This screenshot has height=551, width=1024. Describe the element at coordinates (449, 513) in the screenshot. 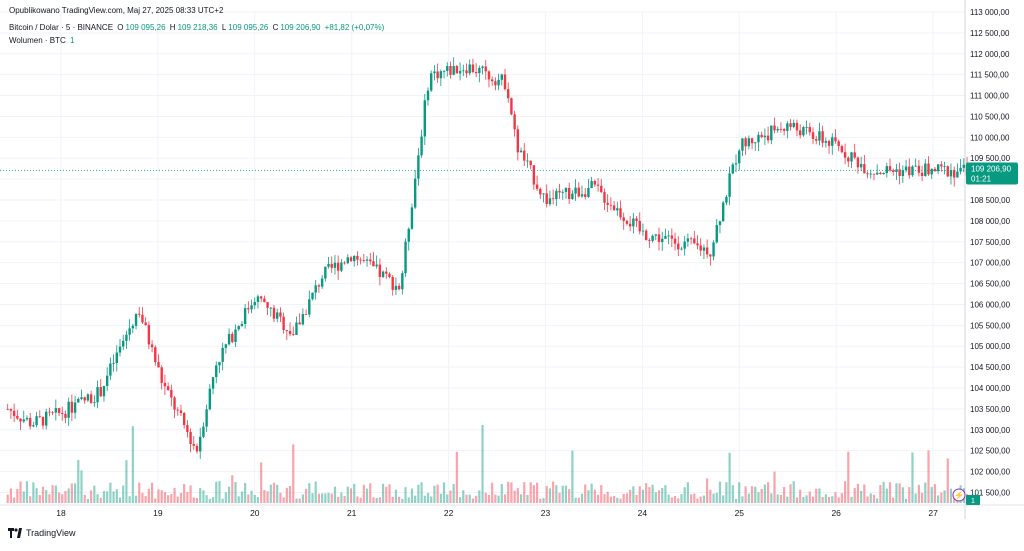

I see `time-axis-tick-label: 22` at that location.